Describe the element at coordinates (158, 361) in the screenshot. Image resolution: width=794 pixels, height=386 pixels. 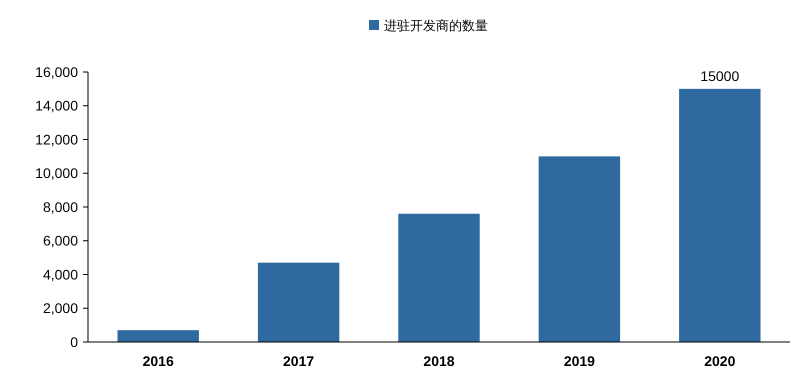
I see `x-tick-label: 2016` at that location.